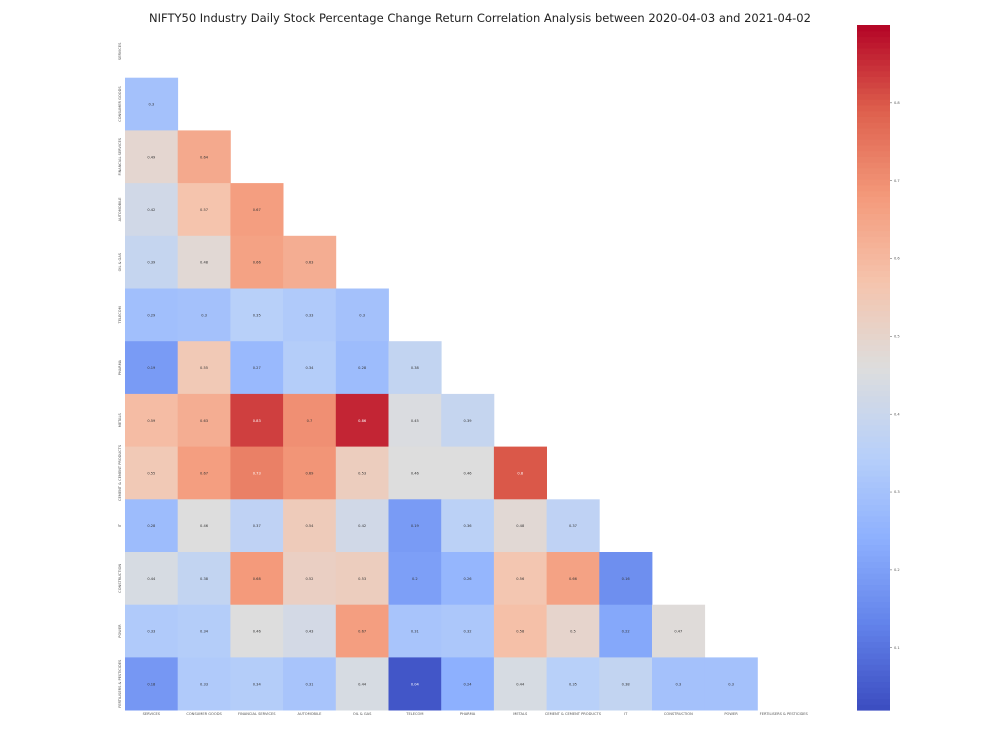  What do you see at coordinates (309, 632) in the screenshot?
I see `cell-value-label: 0.43` at bounding box center [309, 632].